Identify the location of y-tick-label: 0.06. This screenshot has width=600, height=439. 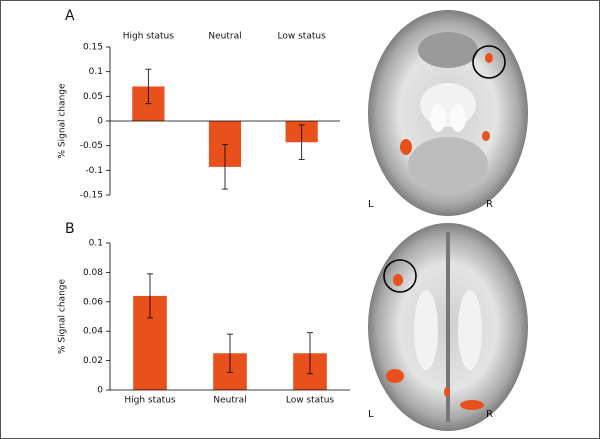
(93, 302).